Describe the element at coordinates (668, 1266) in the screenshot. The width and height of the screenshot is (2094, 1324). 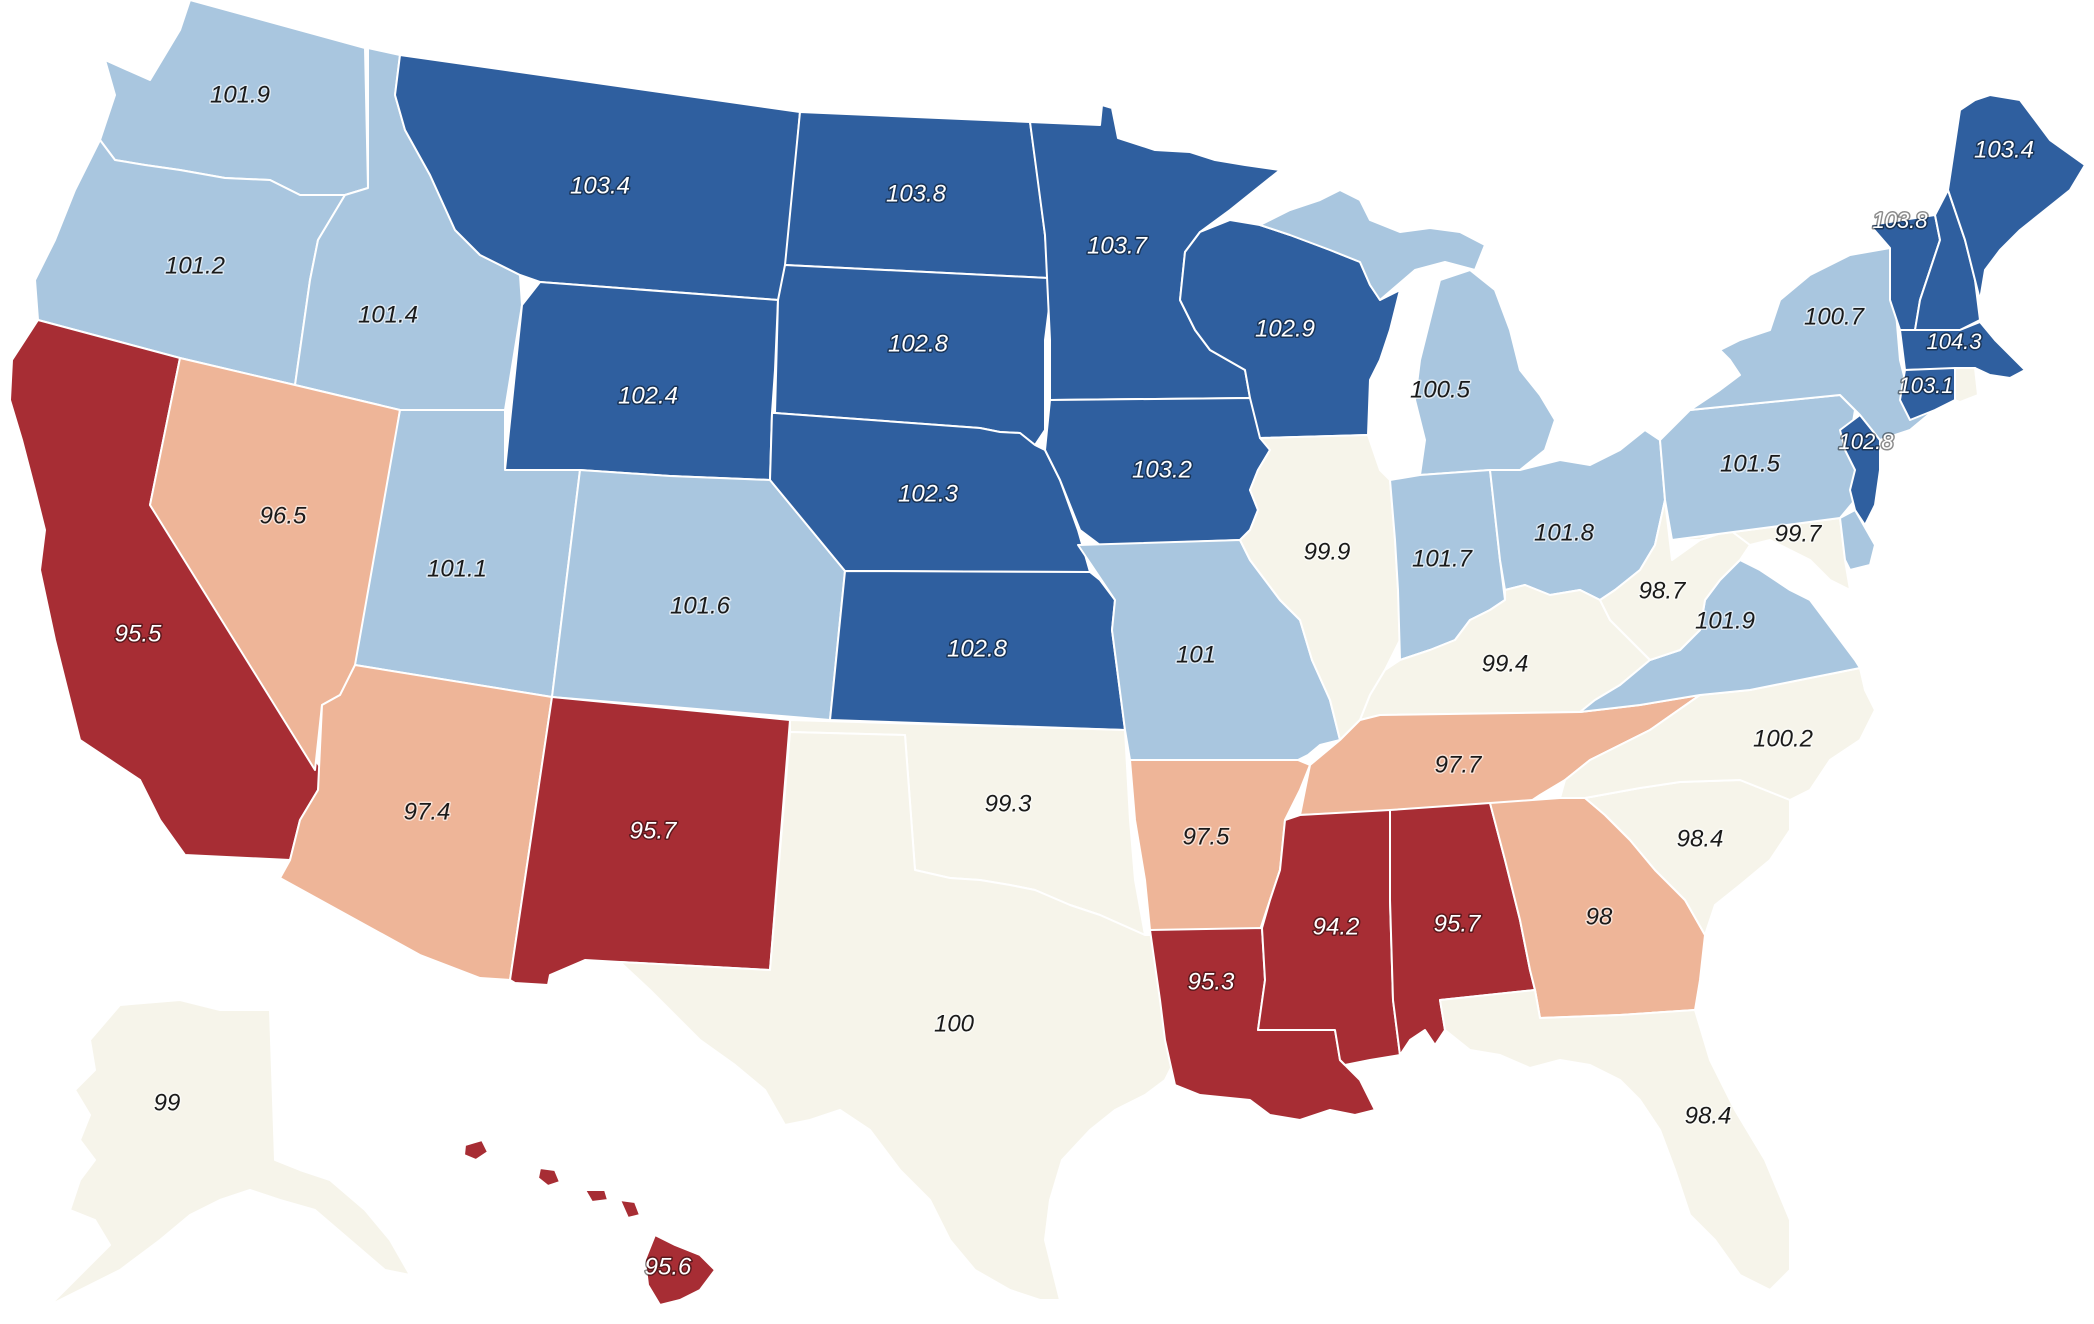
I see `label-hawaii: 95.6` at that location.